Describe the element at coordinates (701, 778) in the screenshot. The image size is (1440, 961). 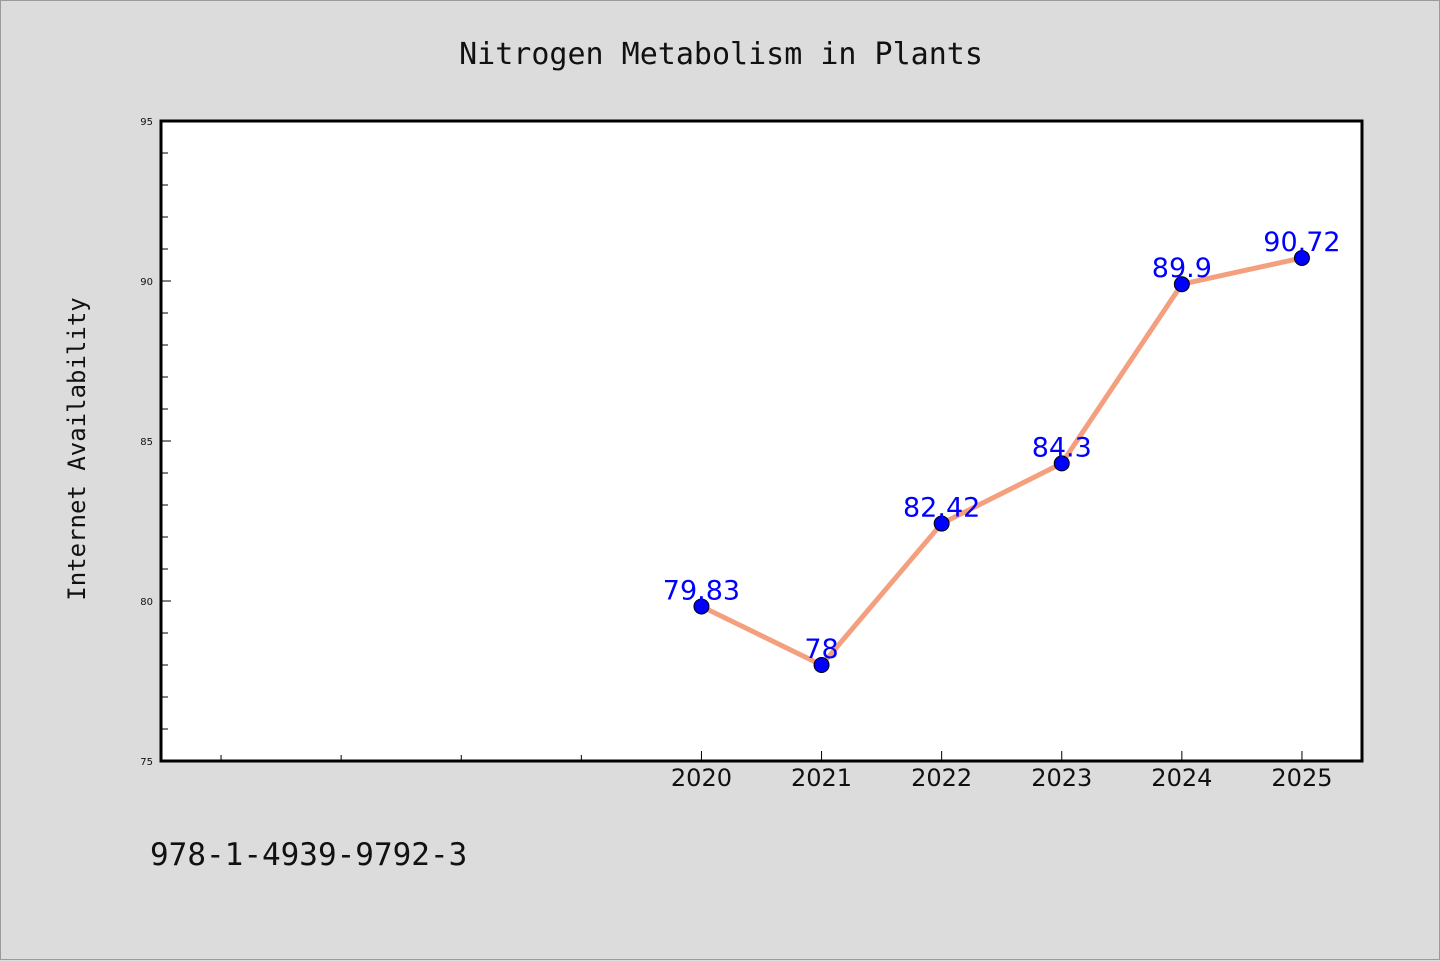
I see `x-tick-label: 2020` at that location.